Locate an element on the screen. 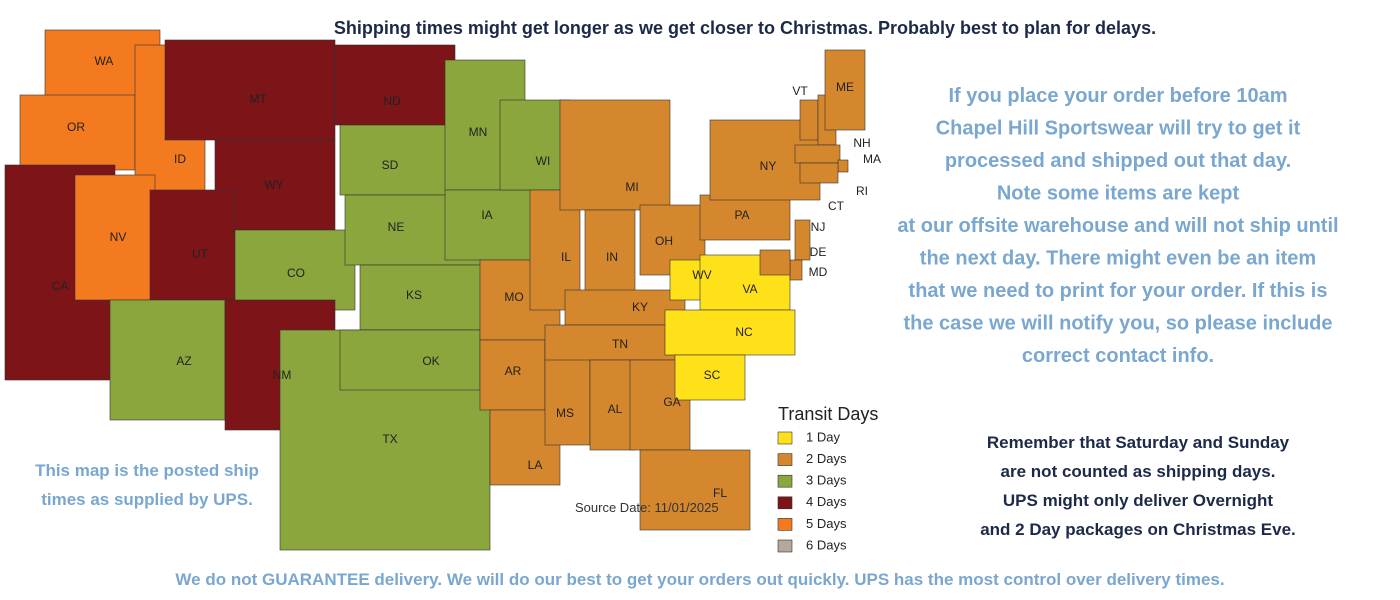  state-label: UT is located at coordinates (200, 254).